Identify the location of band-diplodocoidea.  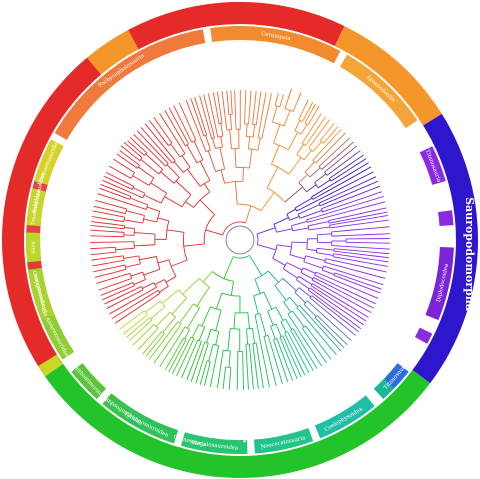
(439, 283).